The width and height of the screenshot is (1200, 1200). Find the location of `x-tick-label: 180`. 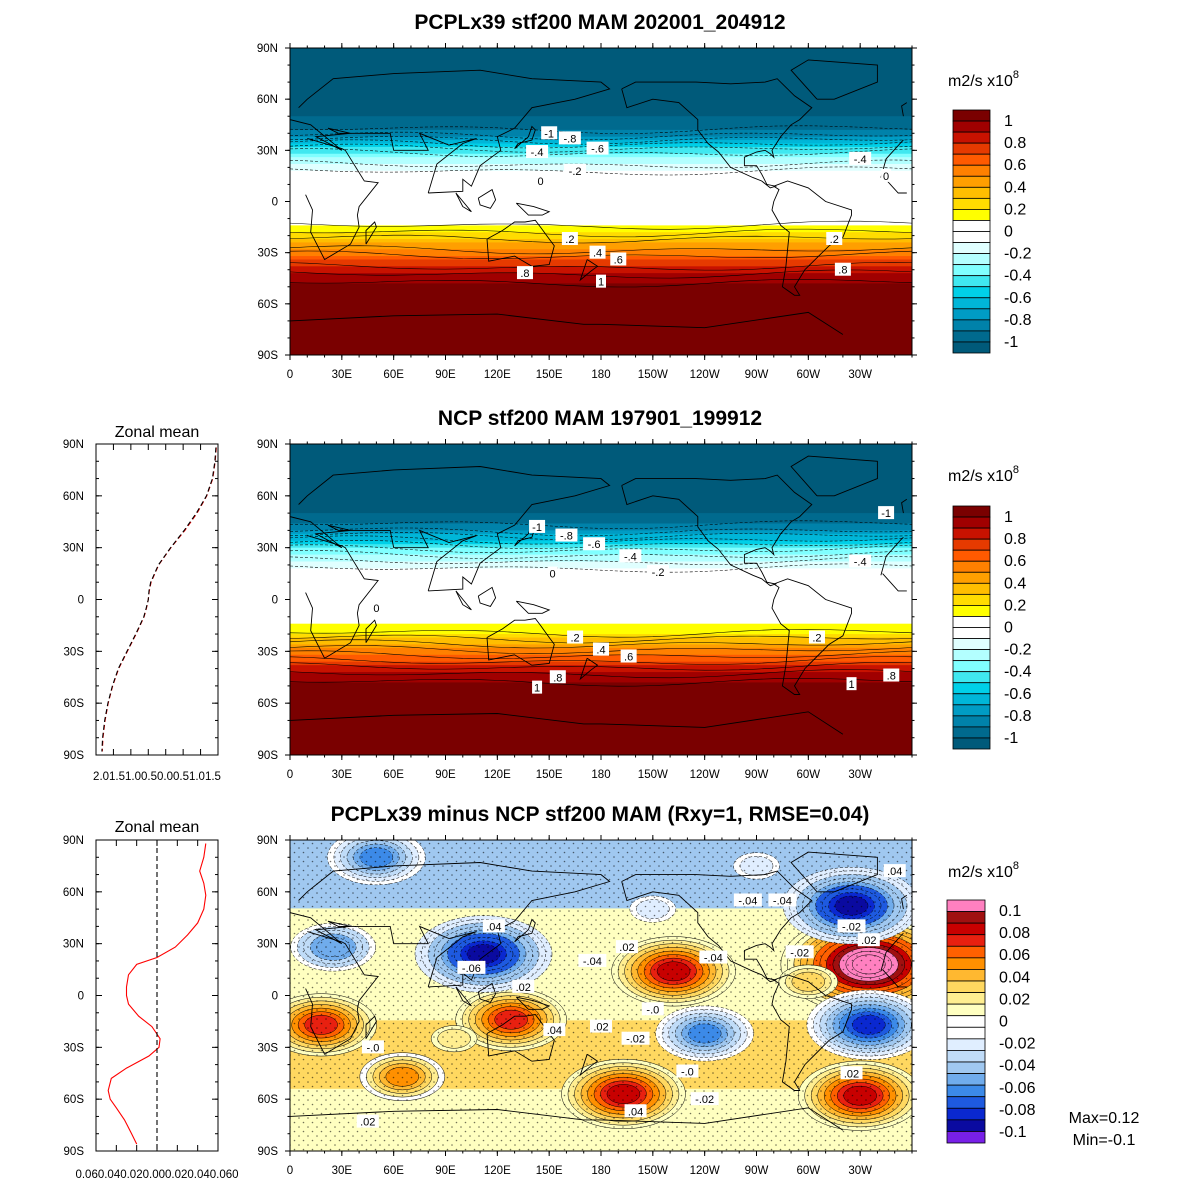

x-tick-label: 180 is located at coordinates (600, 1171).